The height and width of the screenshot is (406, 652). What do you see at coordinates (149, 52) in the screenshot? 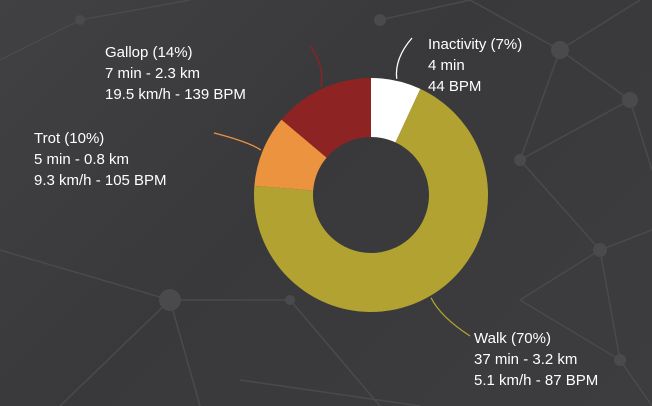
I see `label-gallop-title: Gallop (14%)` at bounding box center [149, 52].